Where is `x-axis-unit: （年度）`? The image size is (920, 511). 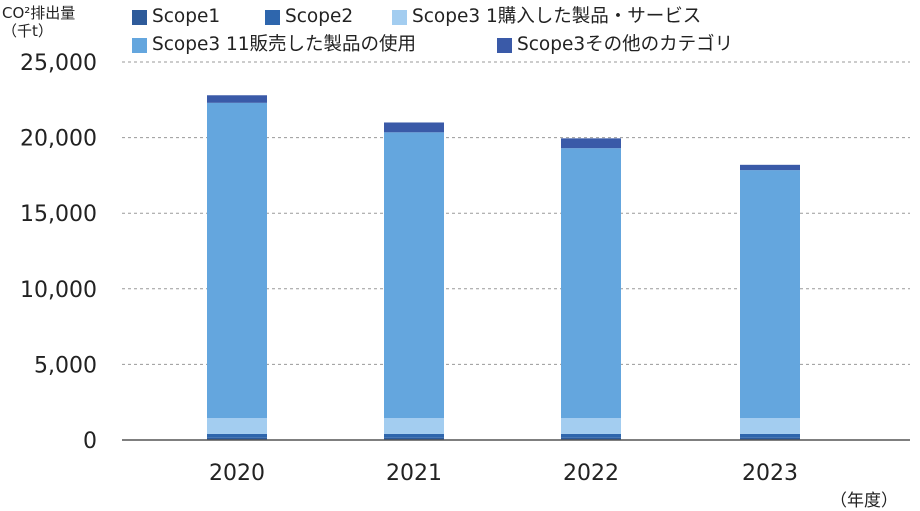
x-axis-unit: （年度） is located at coordinates (864, 501).